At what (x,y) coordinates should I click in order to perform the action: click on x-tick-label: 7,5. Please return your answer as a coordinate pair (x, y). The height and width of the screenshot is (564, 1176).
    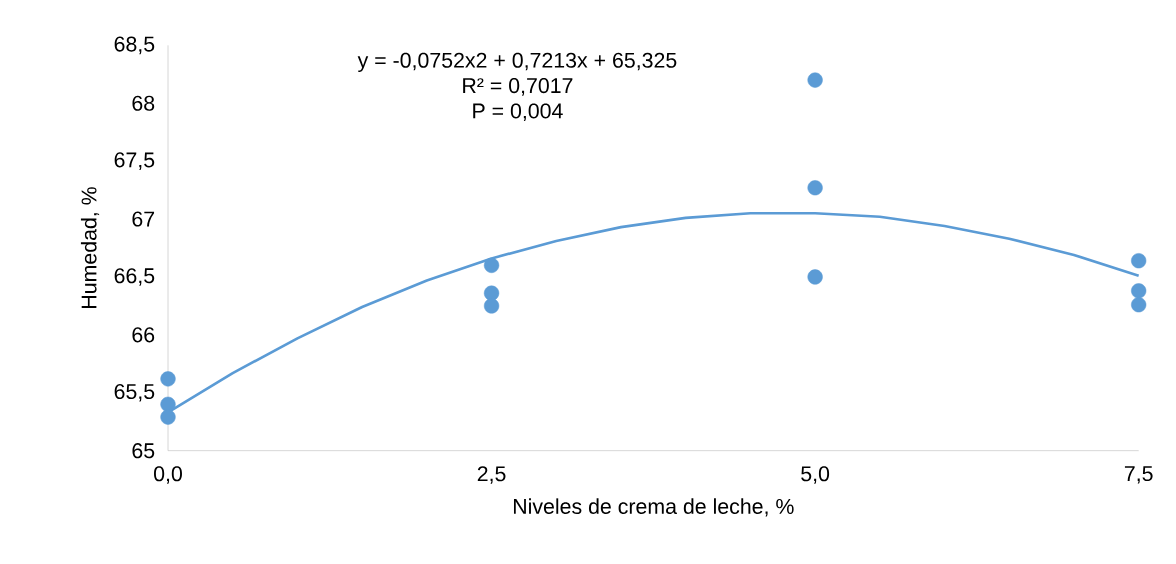
    Looking at the image, I should click on (1138, 475).